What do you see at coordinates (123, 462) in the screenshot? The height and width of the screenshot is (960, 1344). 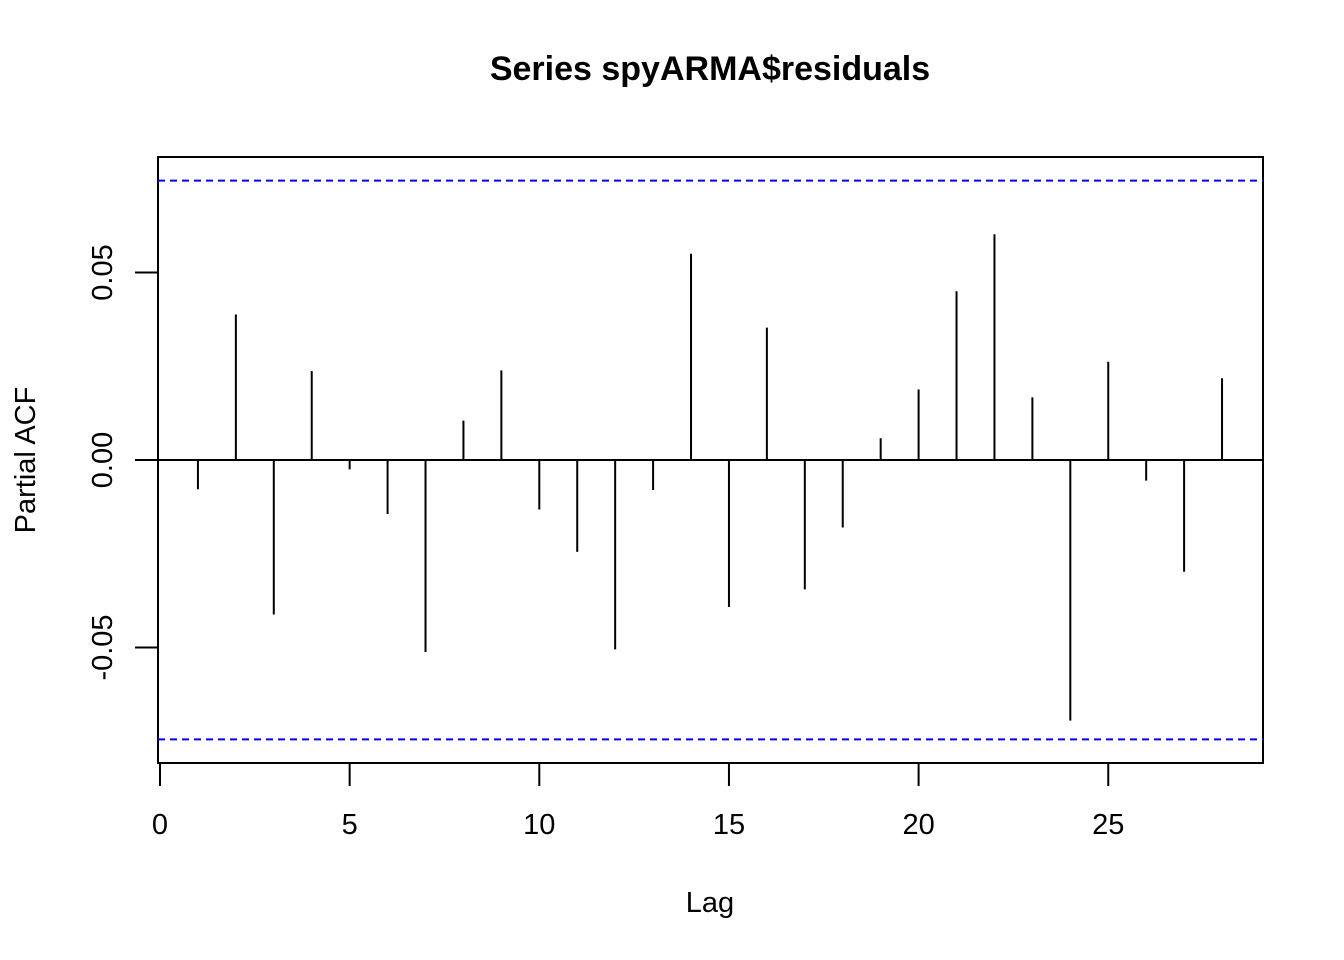 I see `y-axis: -0.05 0.00 0.05` at bounding box center [123, 462].